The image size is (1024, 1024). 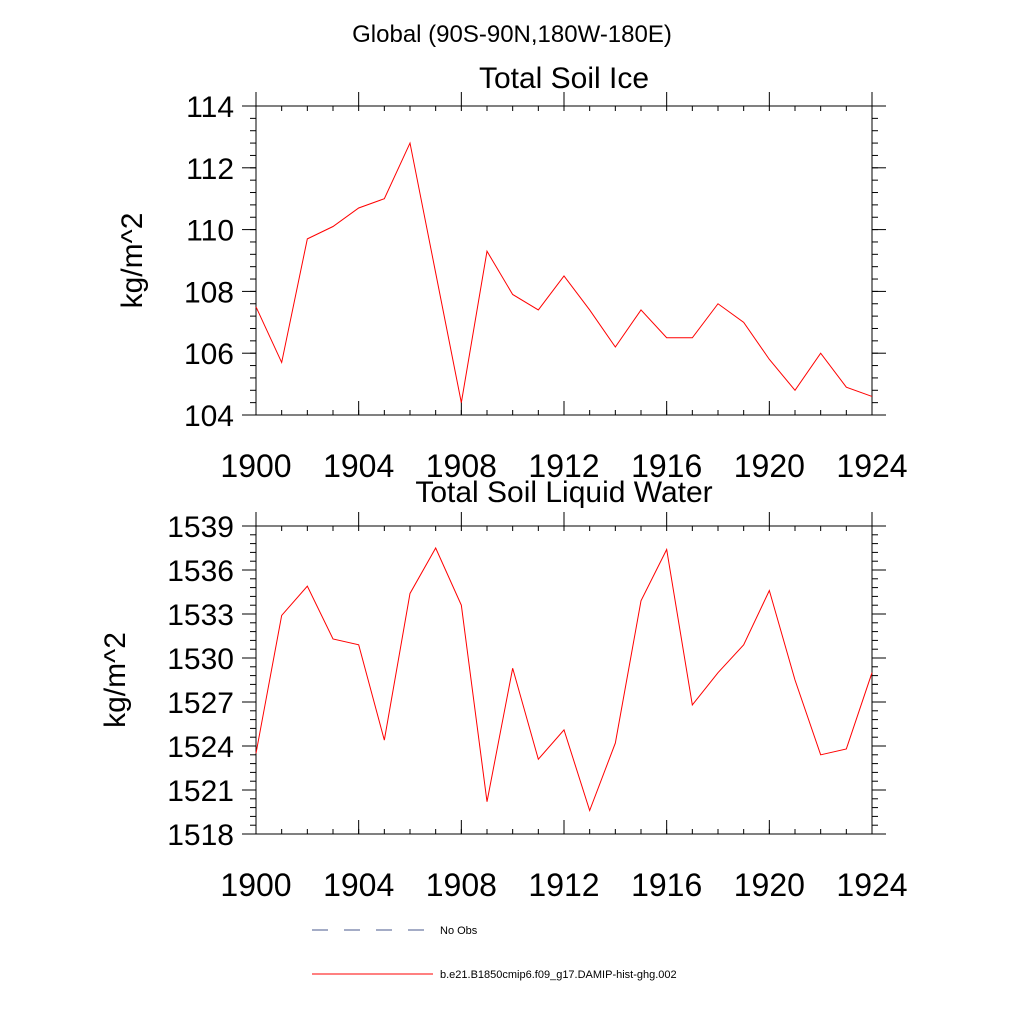 I want to click on y-tick-label: 1539, so click(x=200, y=527).